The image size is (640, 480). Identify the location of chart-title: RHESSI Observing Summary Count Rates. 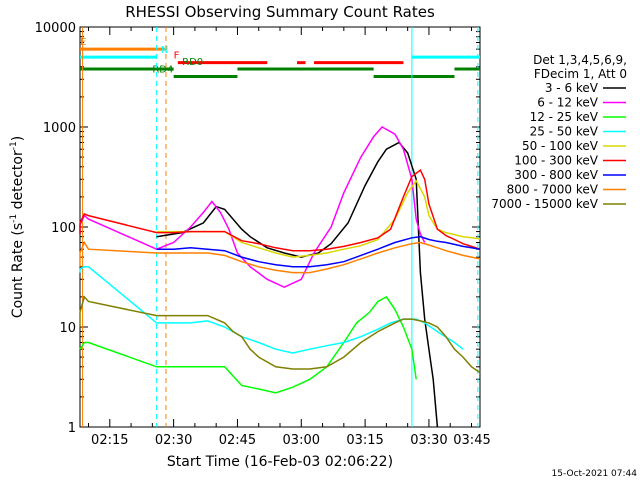
(280, 12).